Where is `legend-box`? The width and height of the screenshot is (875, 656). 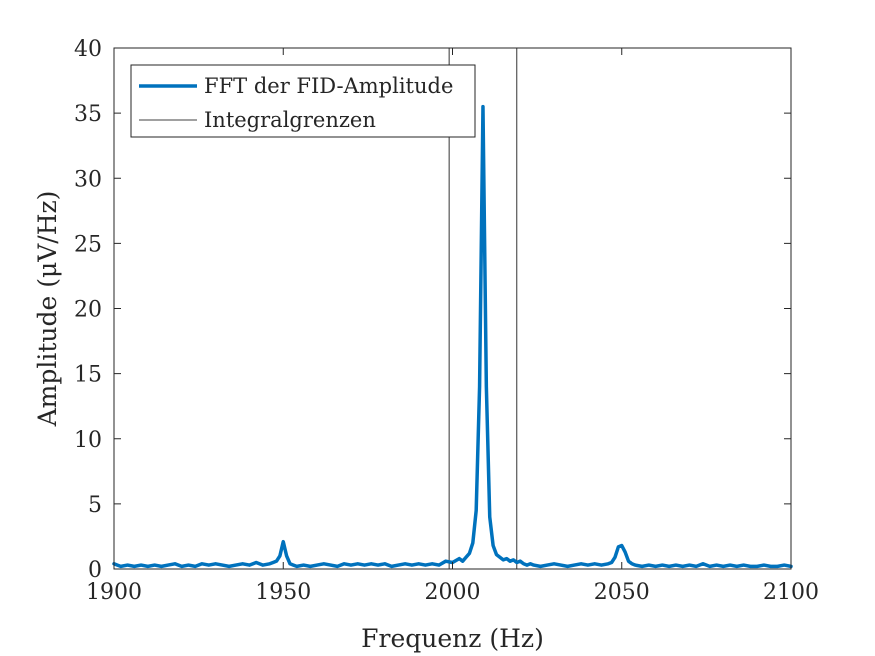 legend-box is located at coordinates (303, 101).